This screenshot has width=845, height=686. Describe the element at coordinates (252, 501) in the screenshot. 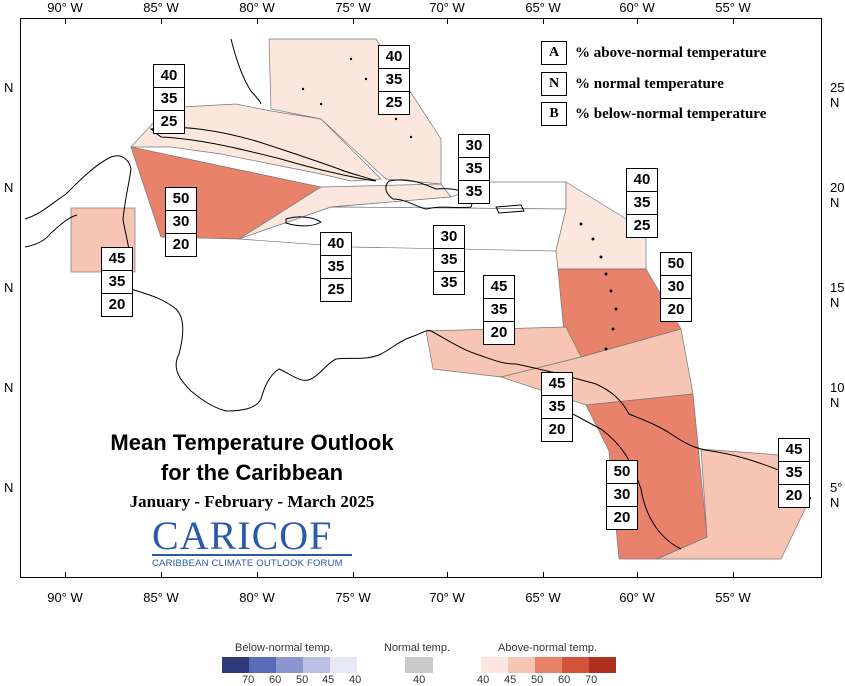

I see `map-period: January - February - March 2025` at that location.